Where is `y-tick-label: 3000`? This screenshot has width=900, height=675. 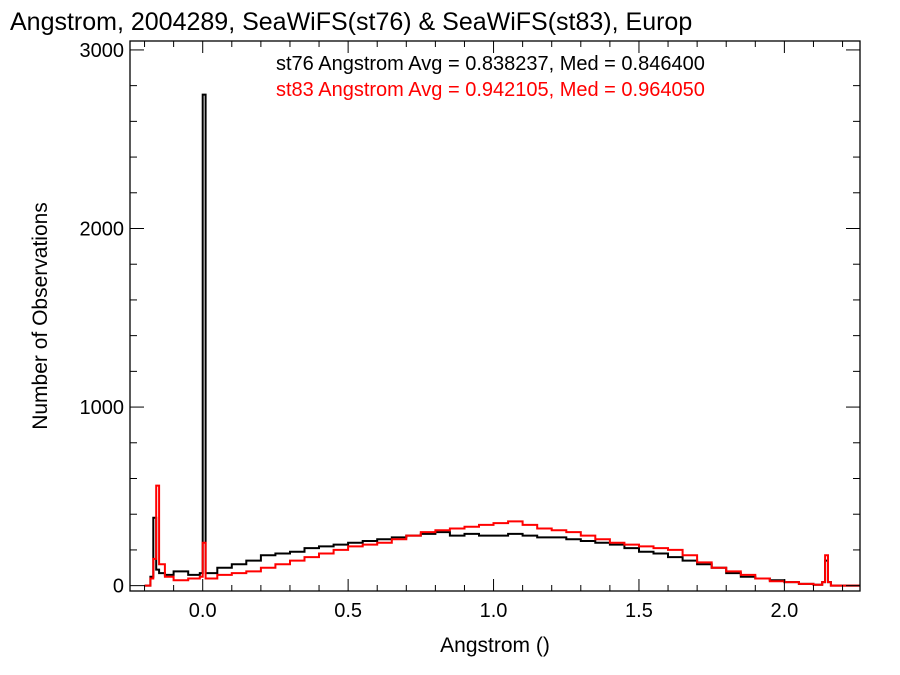 y-tick-label: 3000 is located at coordinates (102, 51).